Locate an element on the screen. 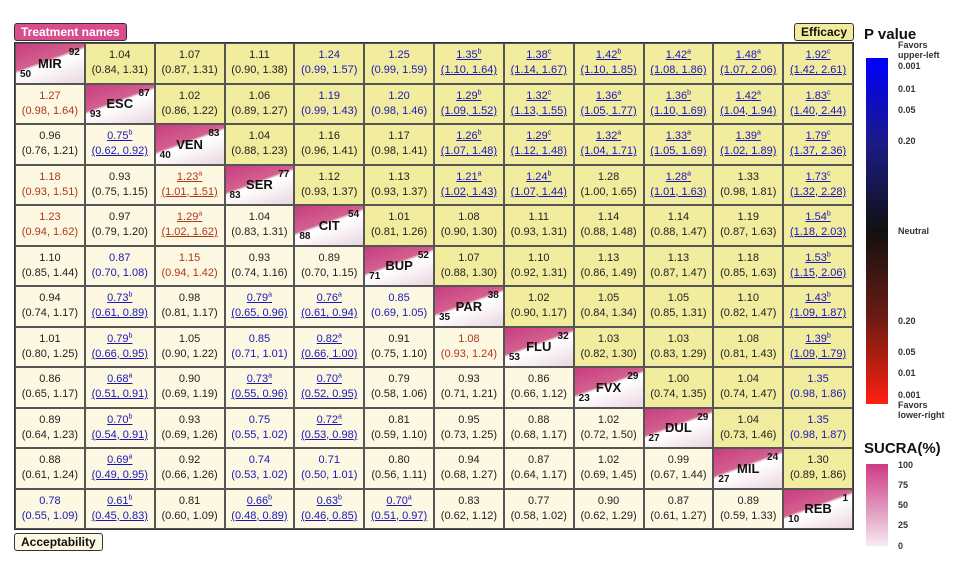 Image resolution: width=960 pixels, height=568 pixels. estimate-value: 1.33 is located at coordinates (748, 176).